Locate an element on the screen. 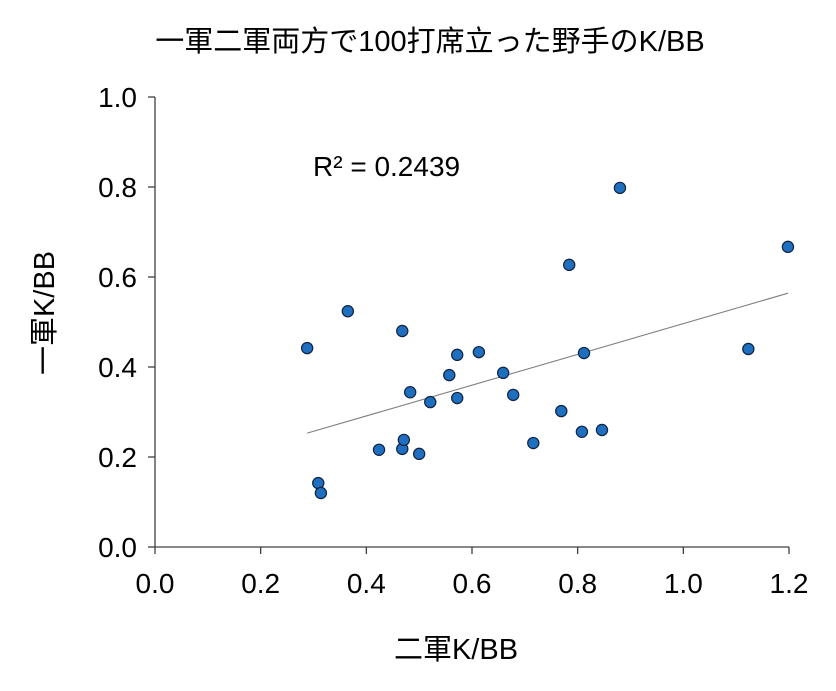 Image resolution: width=836 pixels, height=691 pixels. y-tick-label: 0.6 is located at coordinates (117, 277).